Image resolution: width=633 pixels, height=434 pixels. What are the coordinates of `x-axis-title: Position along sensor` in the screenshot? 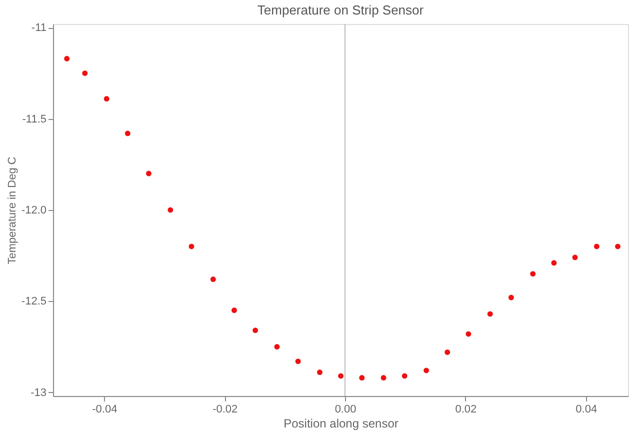 It's located at (341, 423).